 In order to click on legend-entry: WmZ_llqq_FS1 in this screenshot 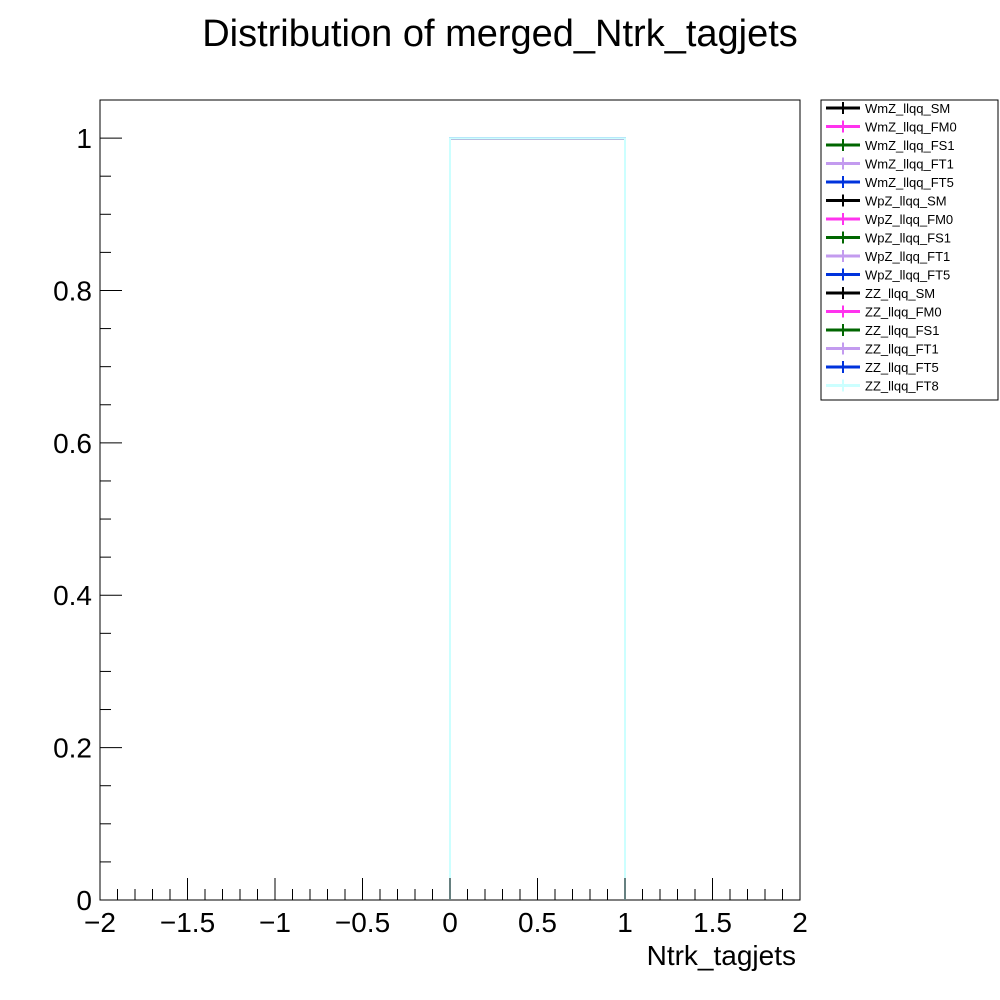, I will do `click(890, 145)`.